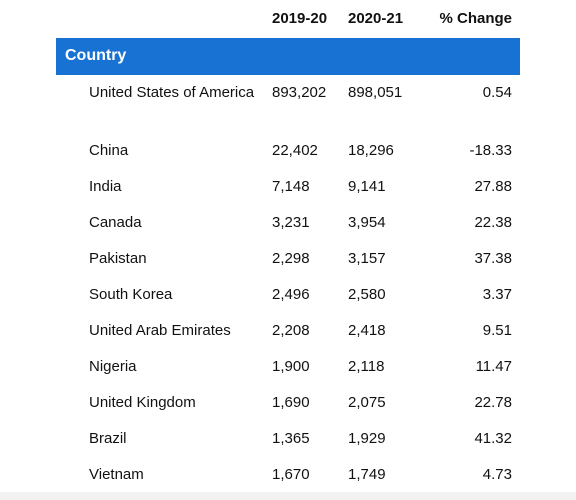 The image size is (576, 500). Describe the element at coordinates (291, 258) in the screenshot. I see `value-2019-20-cell: 2,298` at that location.